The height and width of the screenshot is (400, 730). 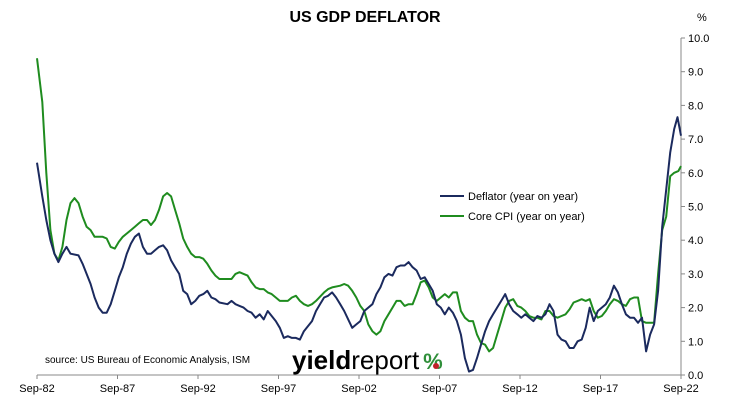 I want to click on y-axis-unit: %, so click(x=702, y=18).